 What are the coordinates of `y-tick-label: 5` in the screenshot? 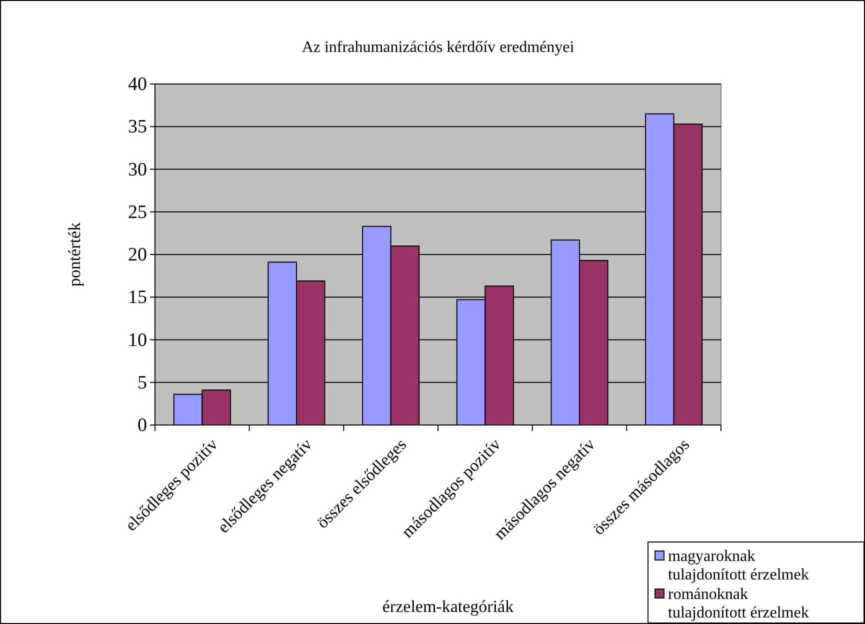 It's located at (142, 383).